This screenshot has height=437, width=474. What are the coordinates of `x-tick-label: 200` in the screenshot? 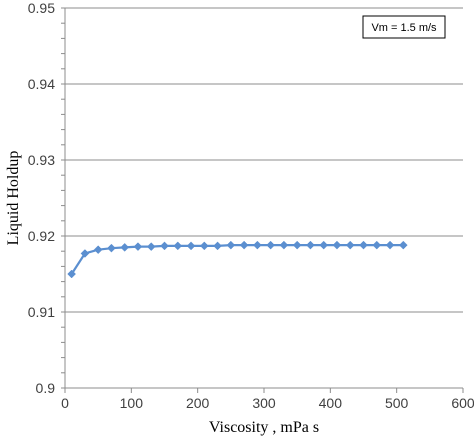 It's located at (198, 403).